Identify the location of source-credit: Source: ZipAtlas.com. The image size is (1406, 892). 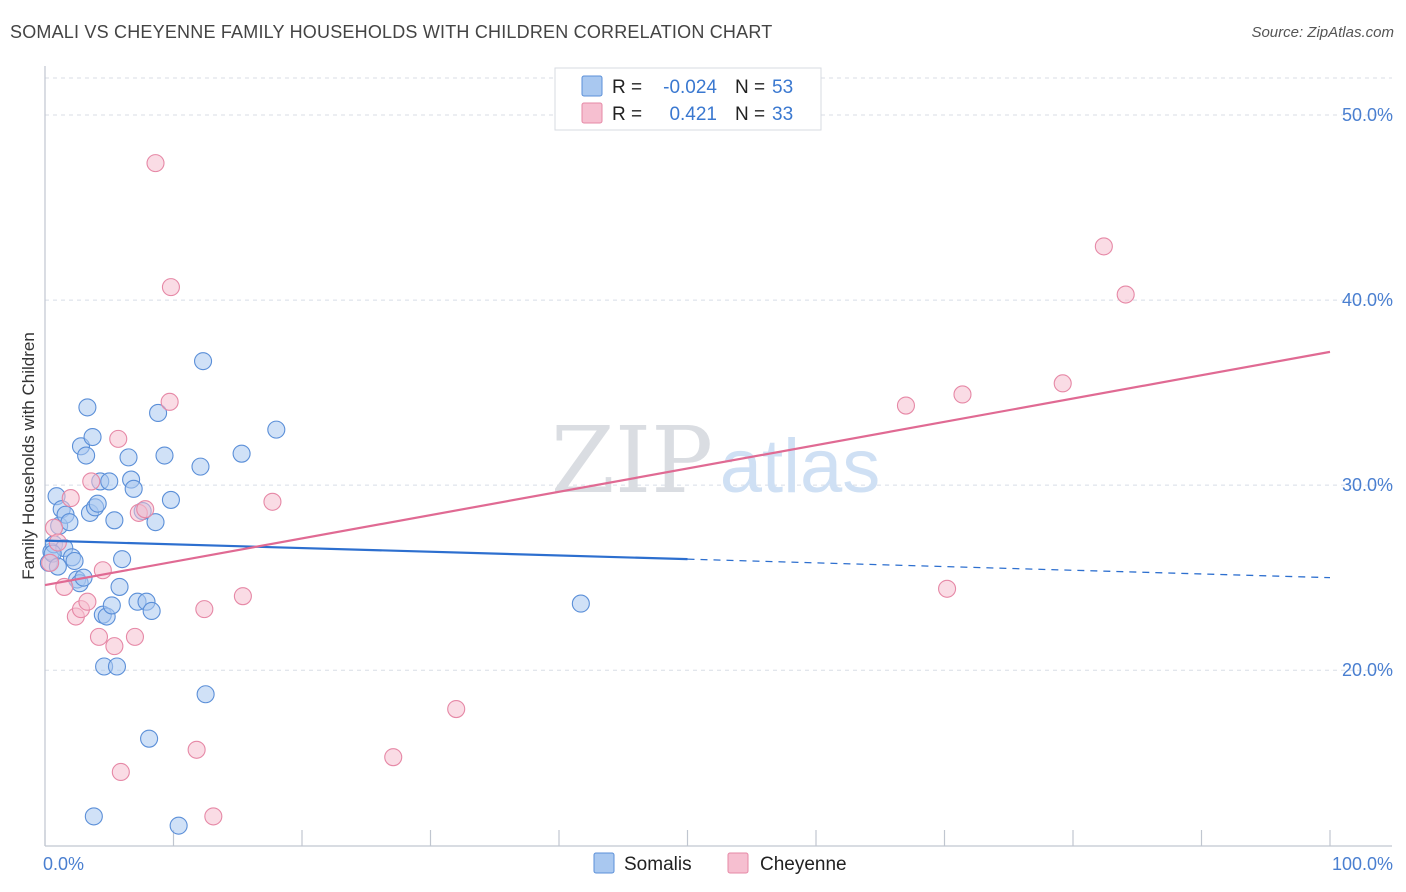
(1322, 32).